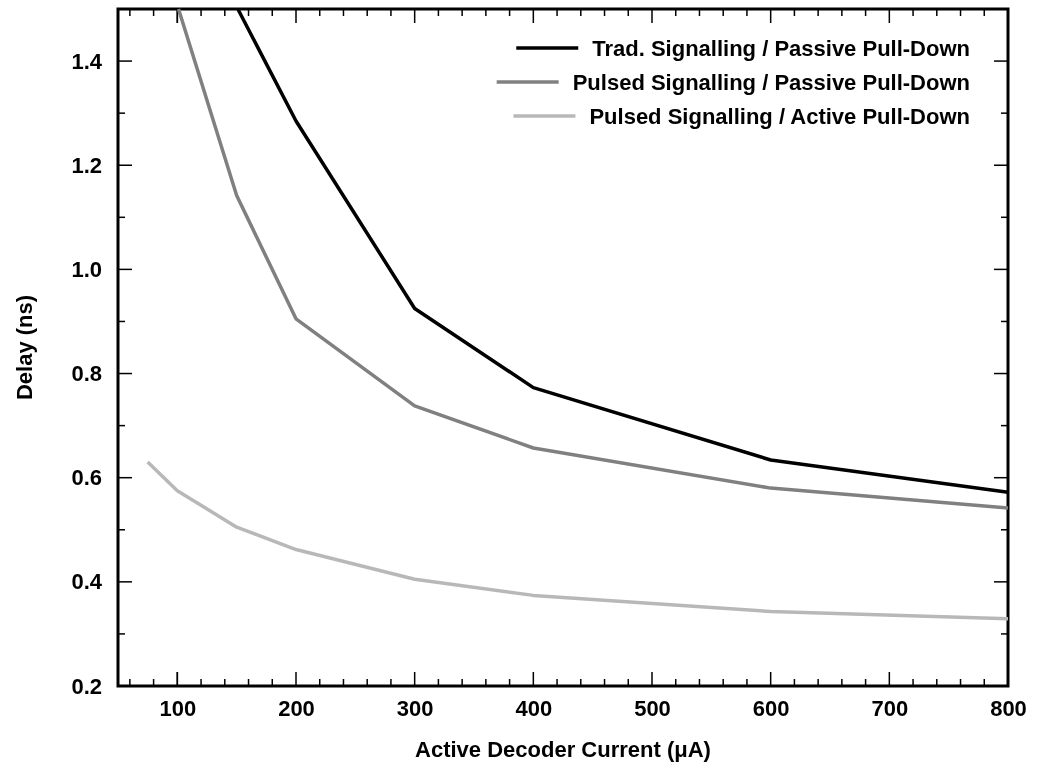  I want to click on y-tick-label: 0.8, so click(86, 374).